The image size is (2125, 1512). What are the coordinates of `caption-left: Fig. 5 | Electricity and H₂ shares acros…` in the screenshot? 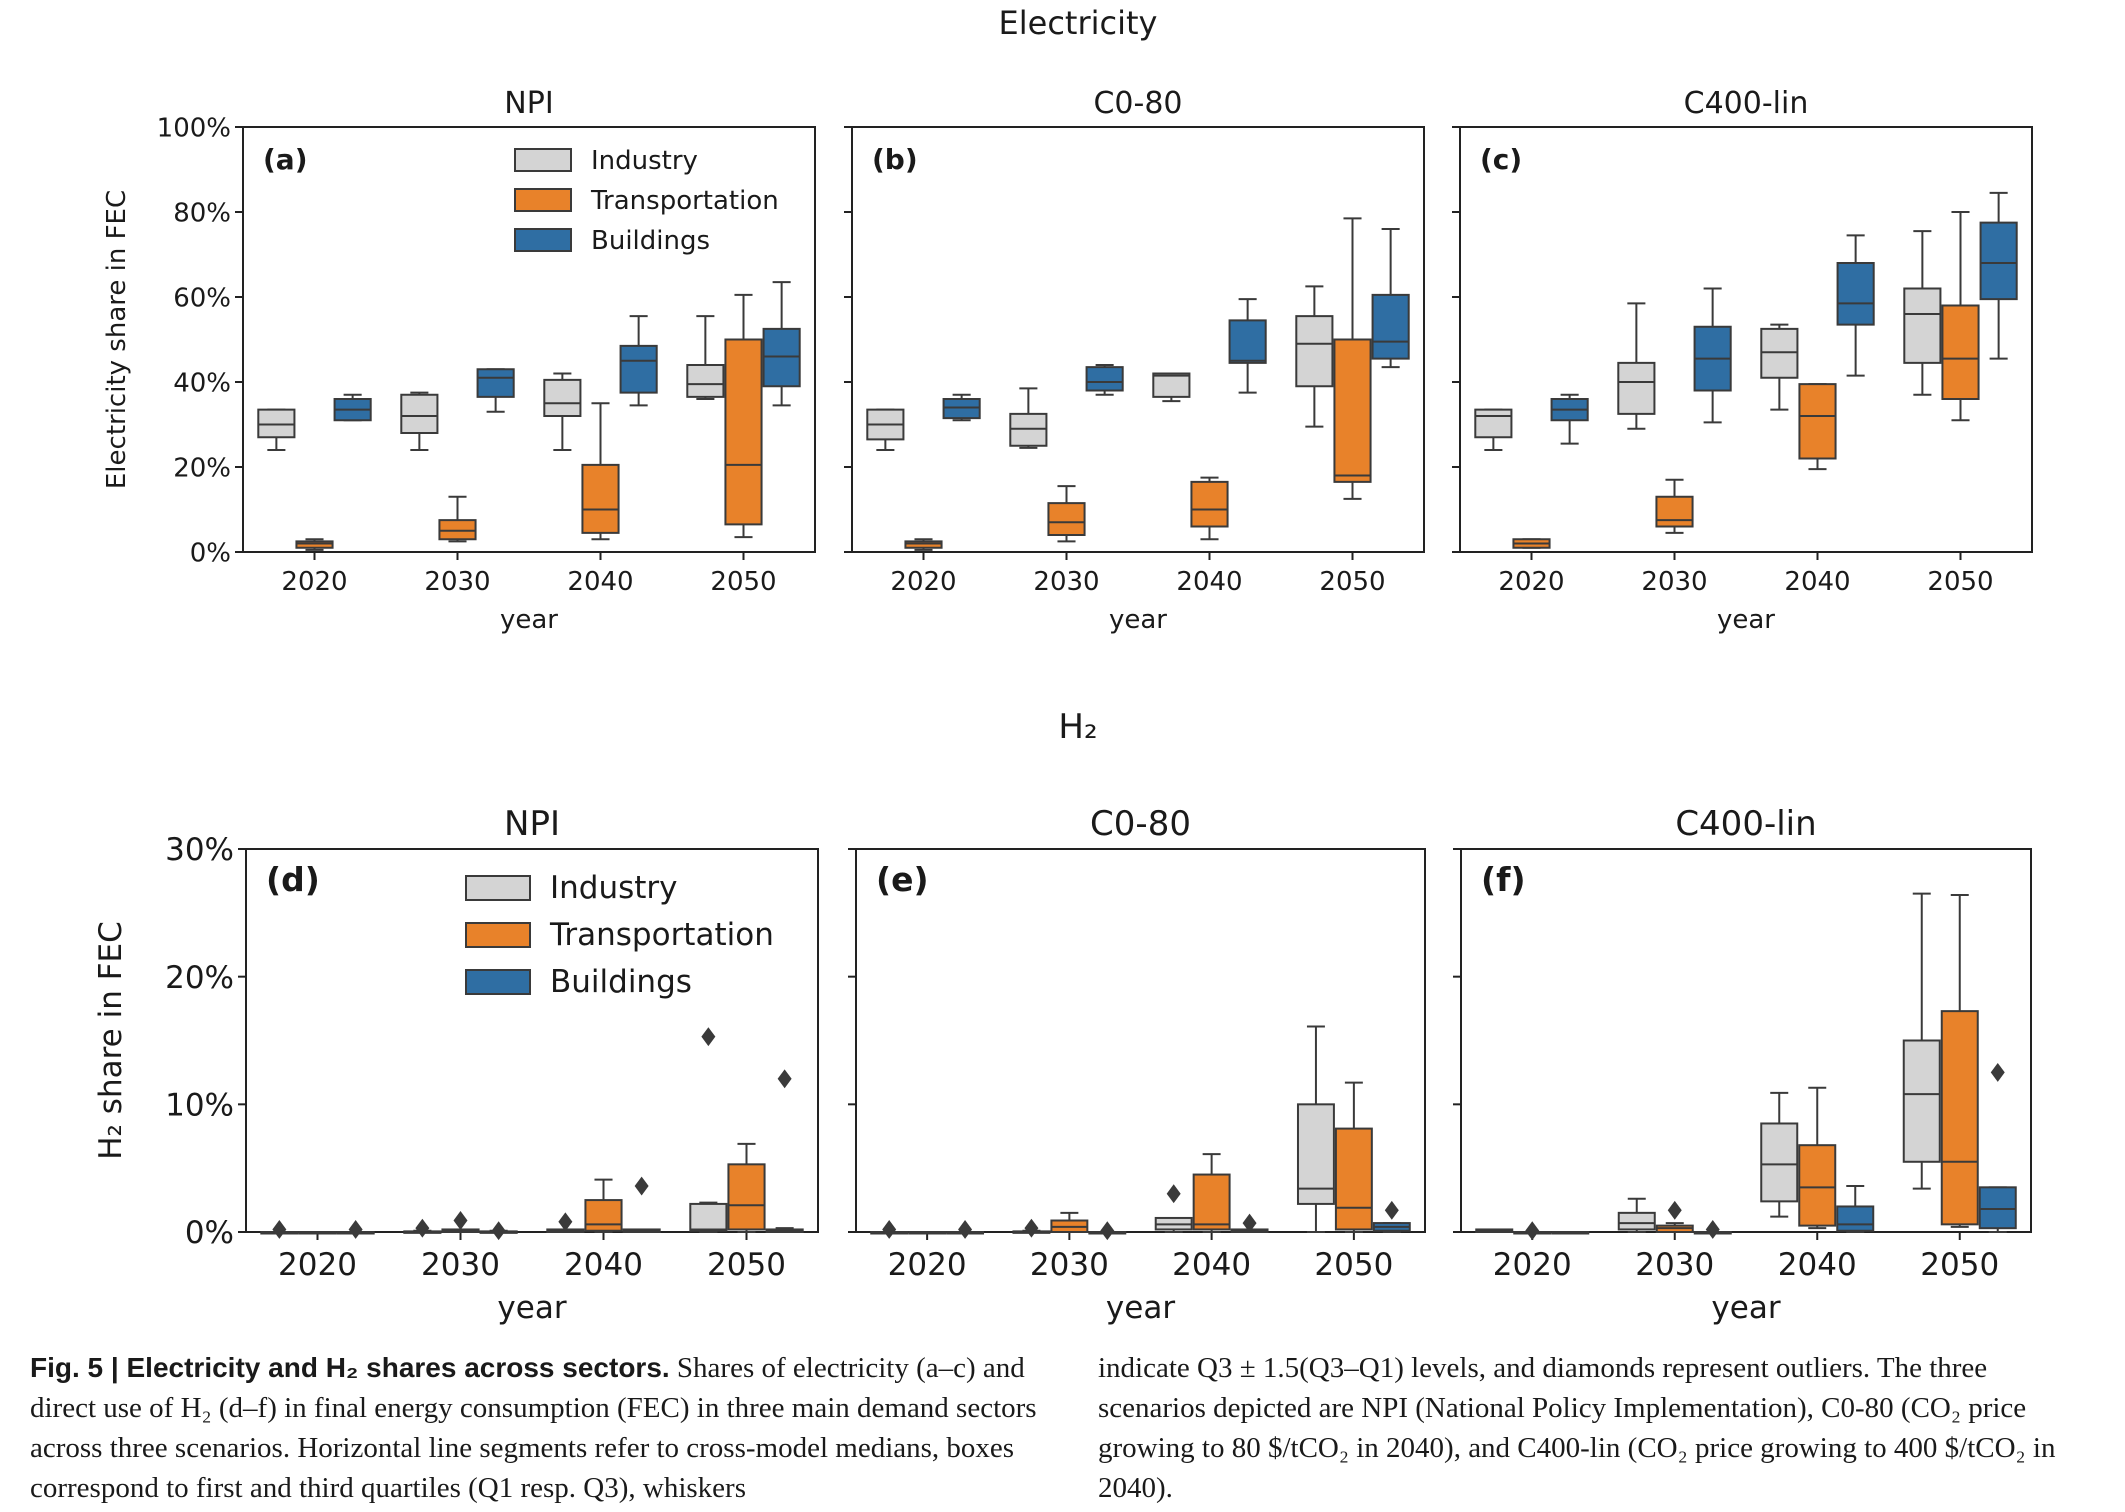 It's located at (535, 1428).